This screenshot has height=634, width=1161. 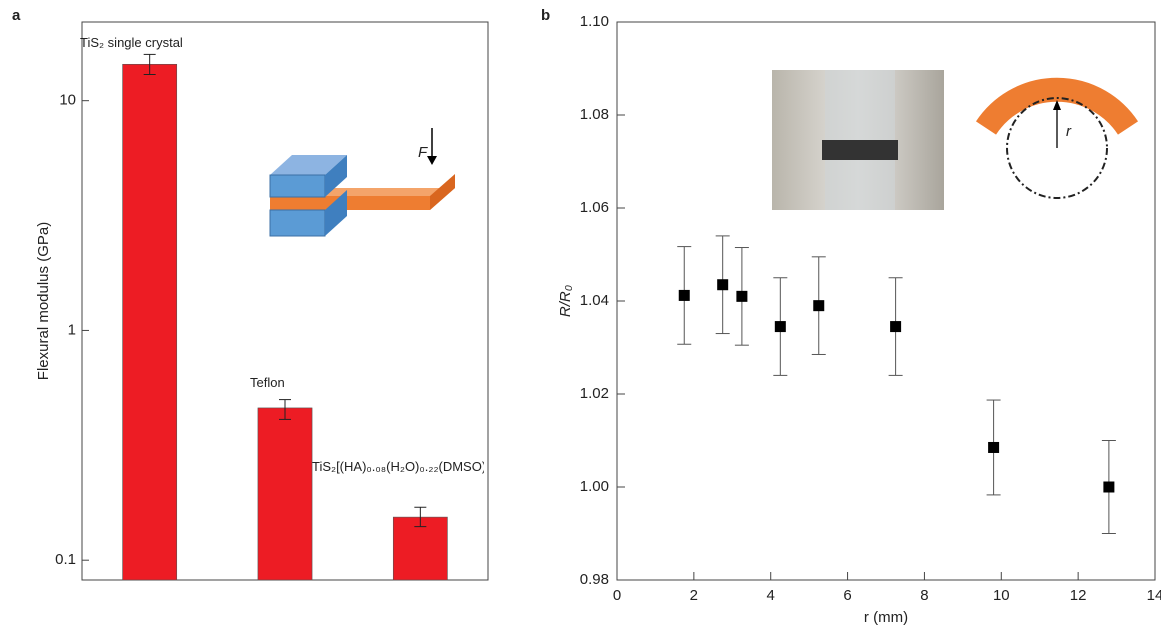 I want to click on y-tick-label: 1.04, so click(x=594, y=300).